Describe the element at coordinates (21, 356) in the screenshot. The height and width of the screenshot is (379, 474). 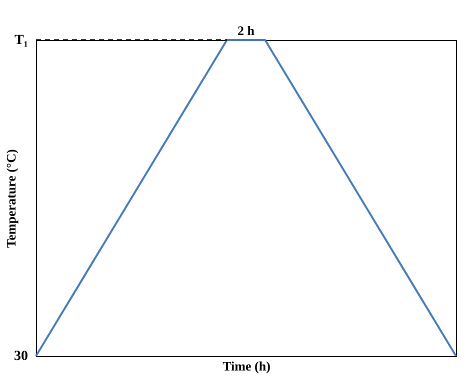
I see `text: 30` at that location.